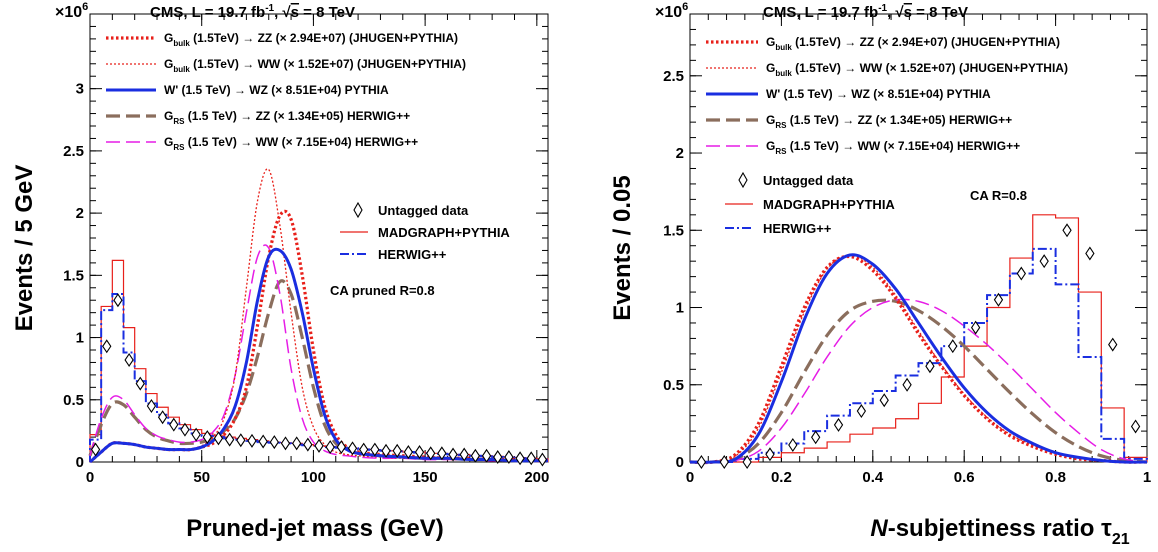  Describe the element at coordinates (423, 210) in the screenshot. I see `panel-1-legend-data-label: Untagged data` at that location.